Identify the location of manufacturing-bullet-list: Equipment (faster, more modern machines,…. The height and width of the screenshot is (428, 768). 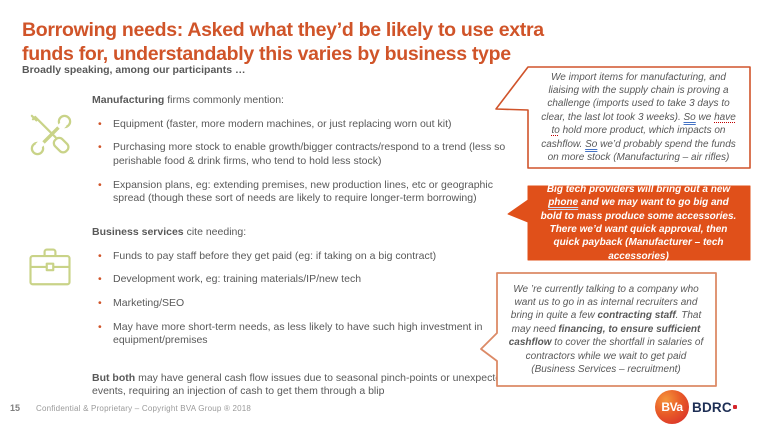
(304, 162).